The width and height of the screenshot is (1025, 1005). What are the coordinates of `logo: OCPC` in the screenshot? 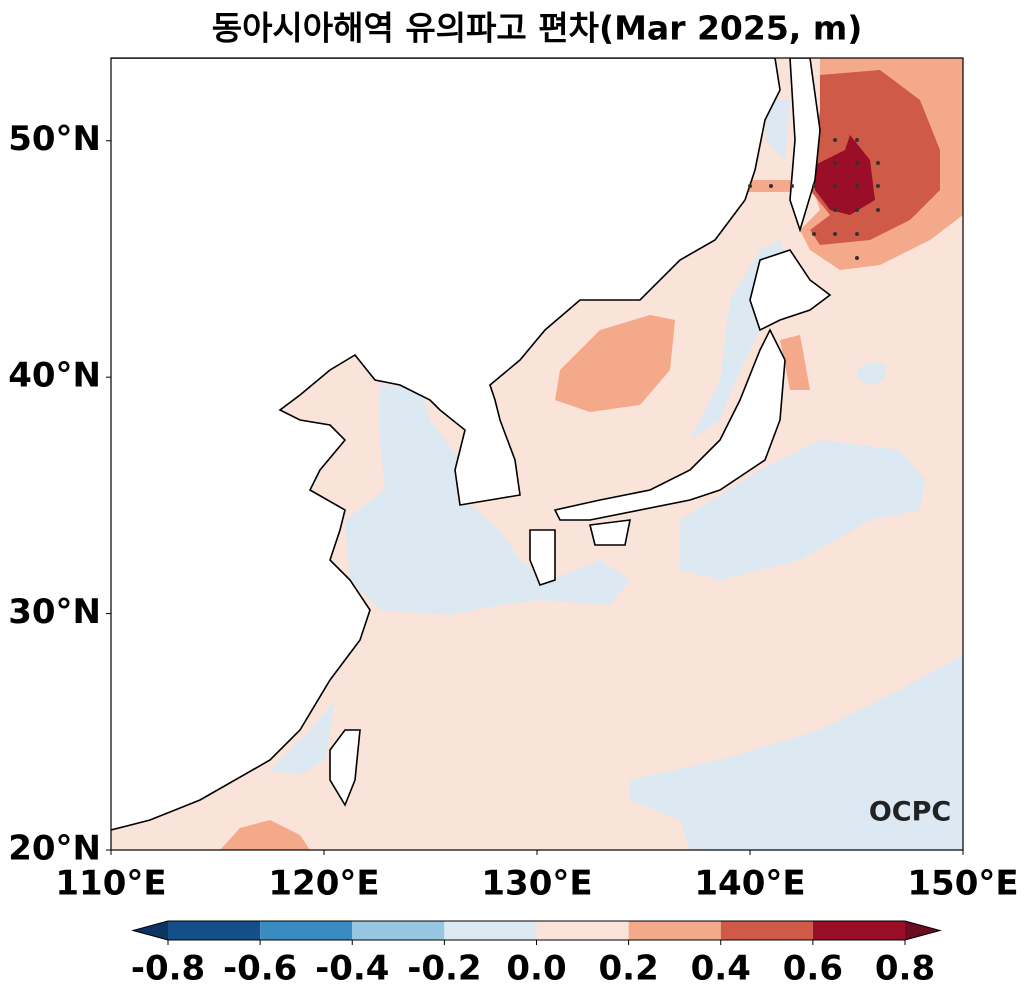 It's located at (910, 812).